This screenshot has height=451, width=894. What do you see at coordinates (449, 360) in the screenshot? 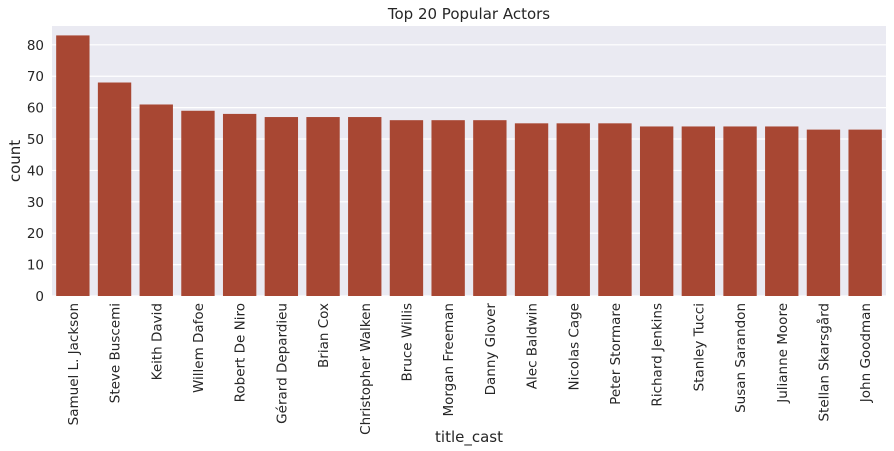
I see `x-tick-label: Morgan Freeman` at bounding box center [449, 360].